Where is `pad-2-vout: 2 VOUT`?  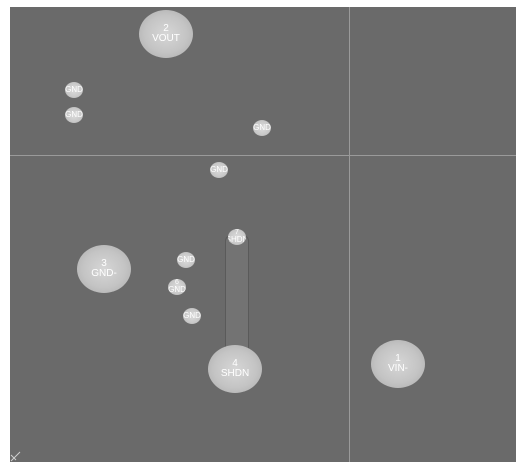 pad-2-vout: 2 VOUT is located at coordinates (166, 34).